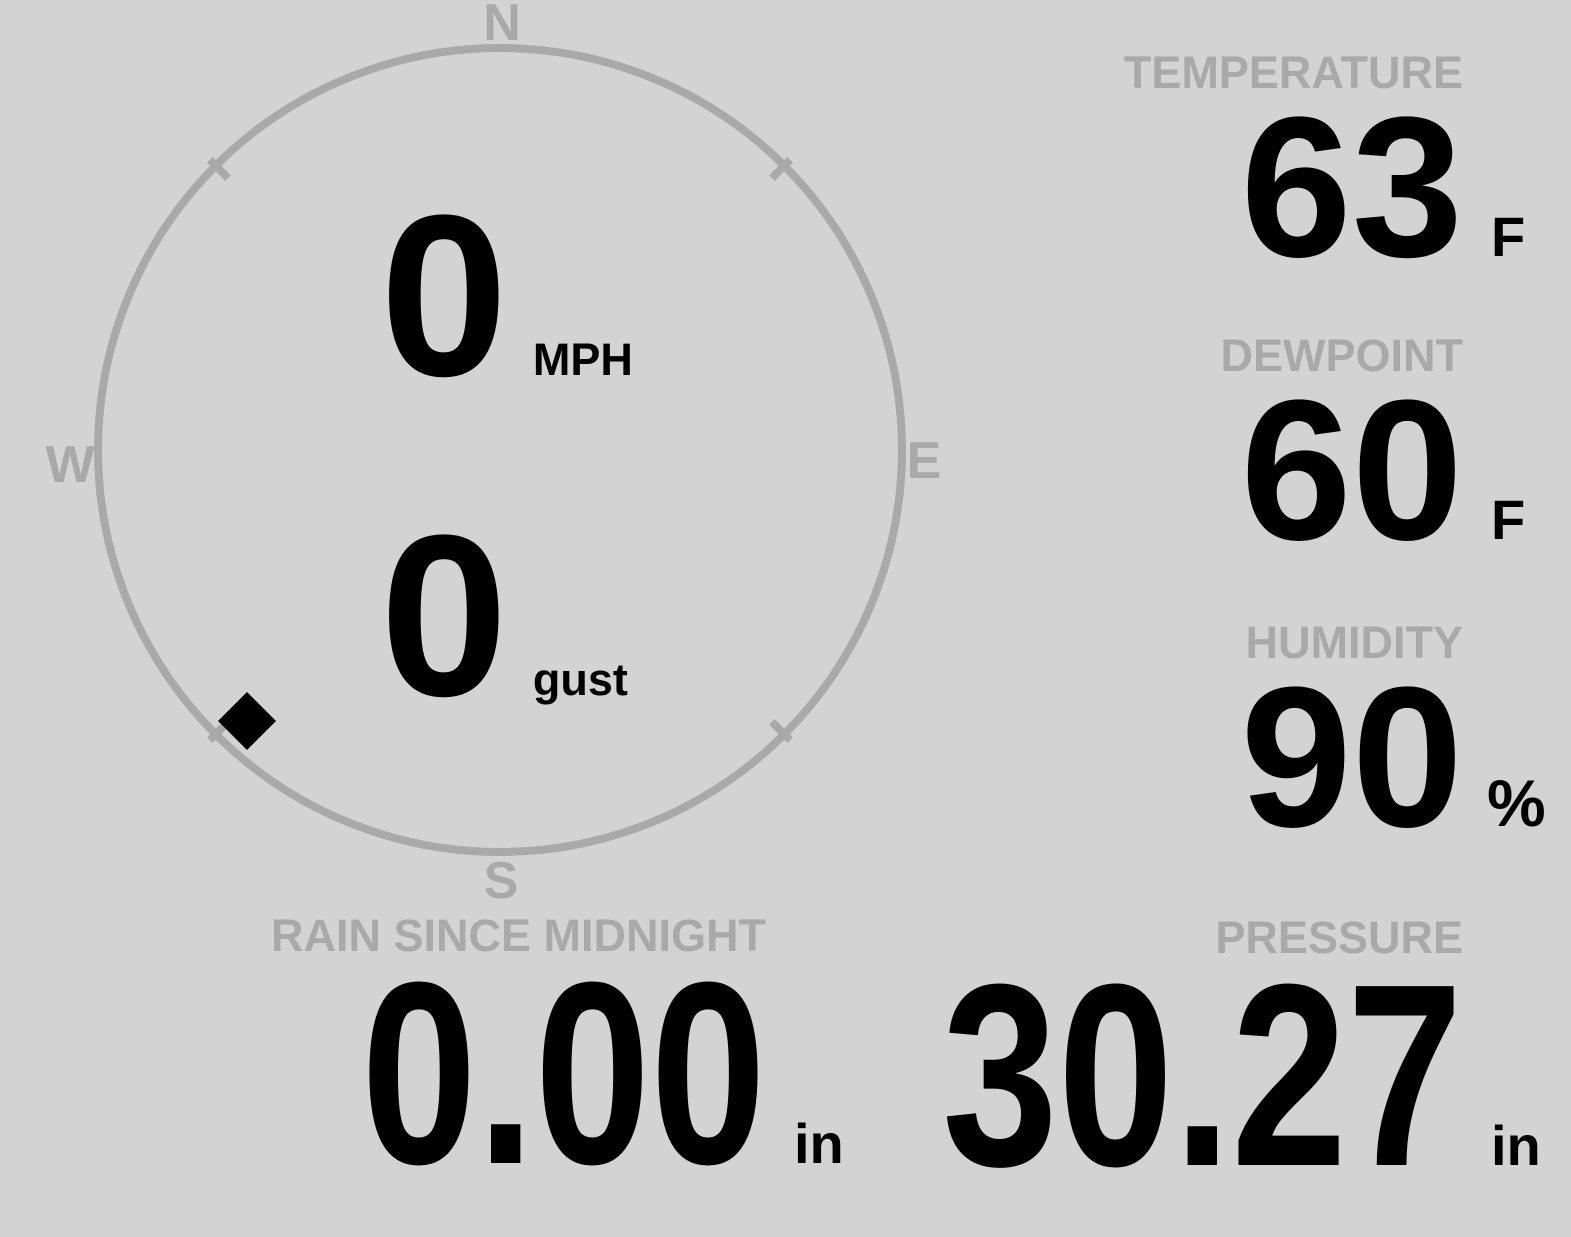 The height and width of the screenshot is (1237, 1571). I want to click on metric-rain-since-midnight: RAIN SINCE MIDNIGHT 0.00 in, so click(555, 1058).